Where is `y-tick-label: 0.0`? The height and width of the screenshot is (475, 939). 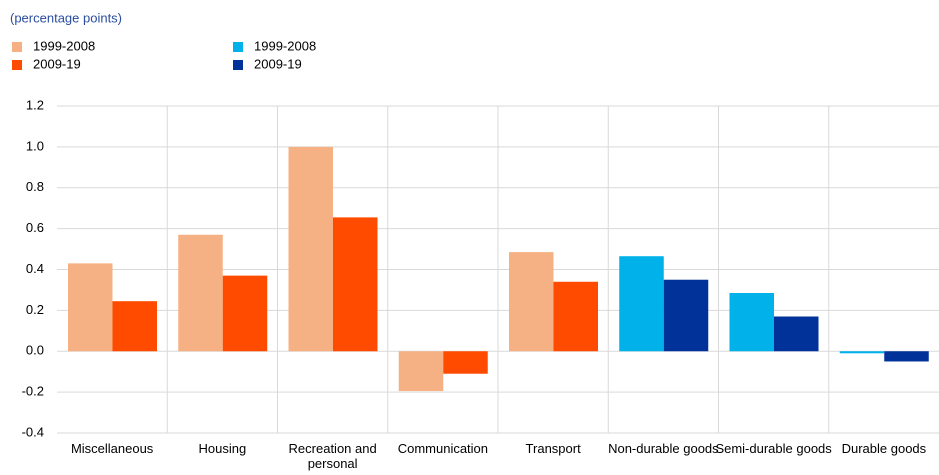 y-tick-label: 0.0 is located at coordinates (35, 350).